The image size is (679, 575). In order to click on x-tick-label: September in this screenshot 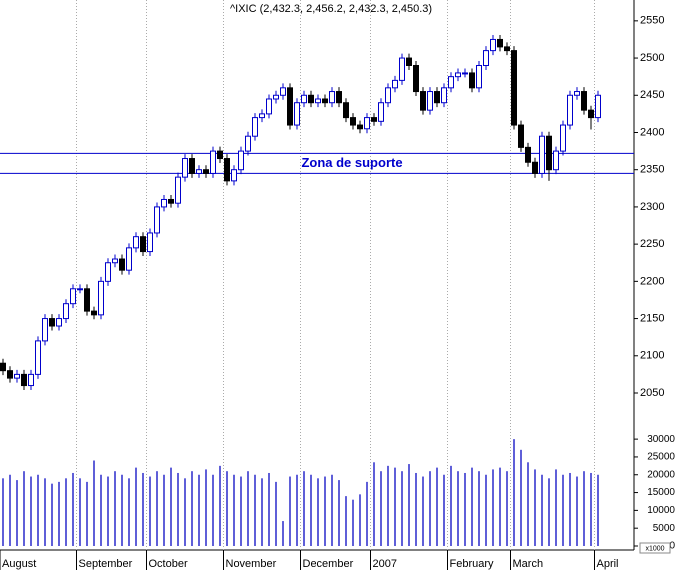, I will do `click(106, 564)`.